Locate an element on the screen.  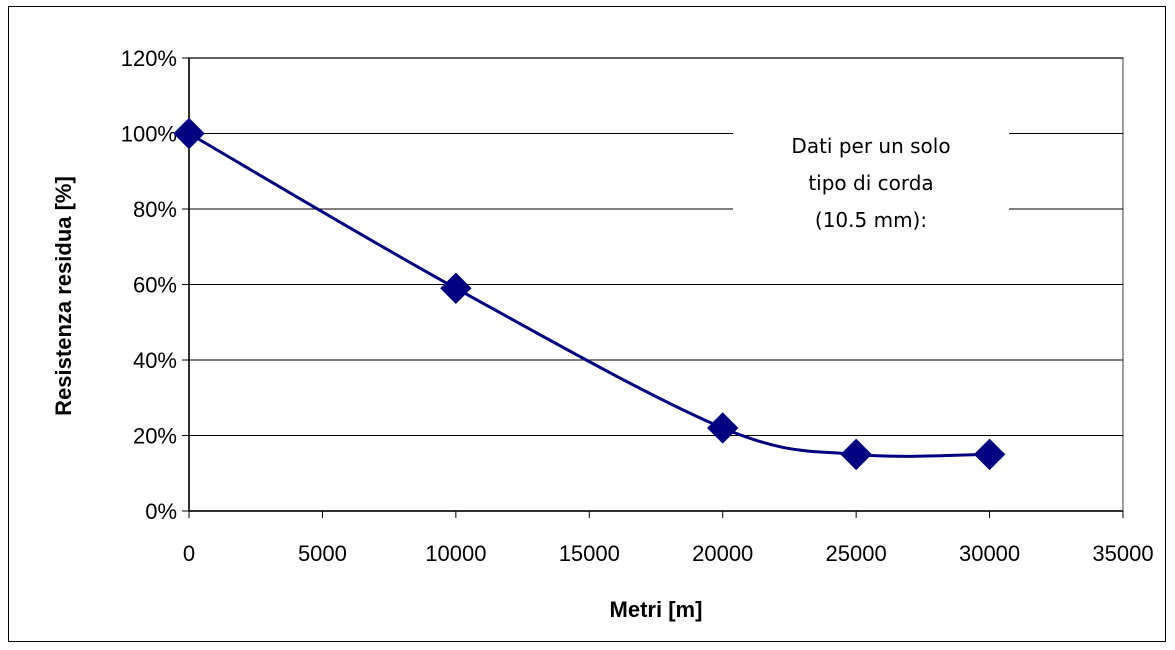
y-tick-label: 40% is located at coordinates (155, 360).